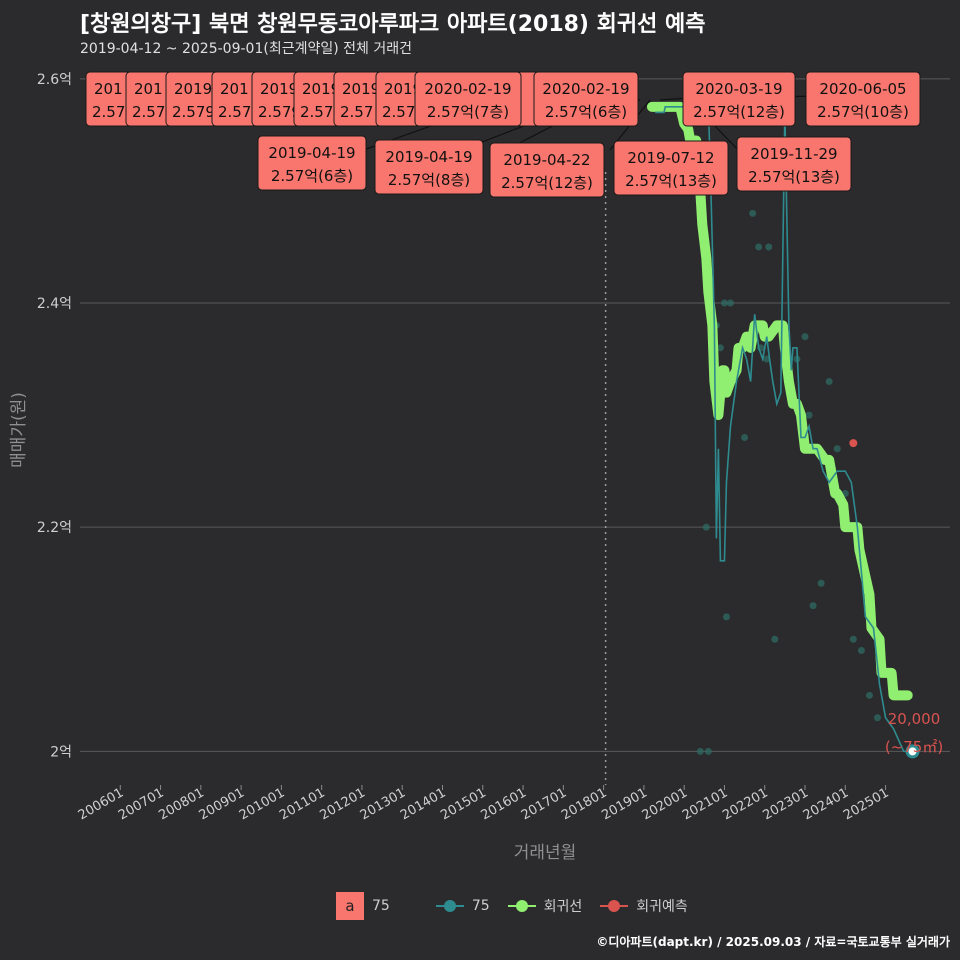  Describe the element at coordinates (738, 89) in the screenshot. I see `label-date: 2020-03-19` at that location.